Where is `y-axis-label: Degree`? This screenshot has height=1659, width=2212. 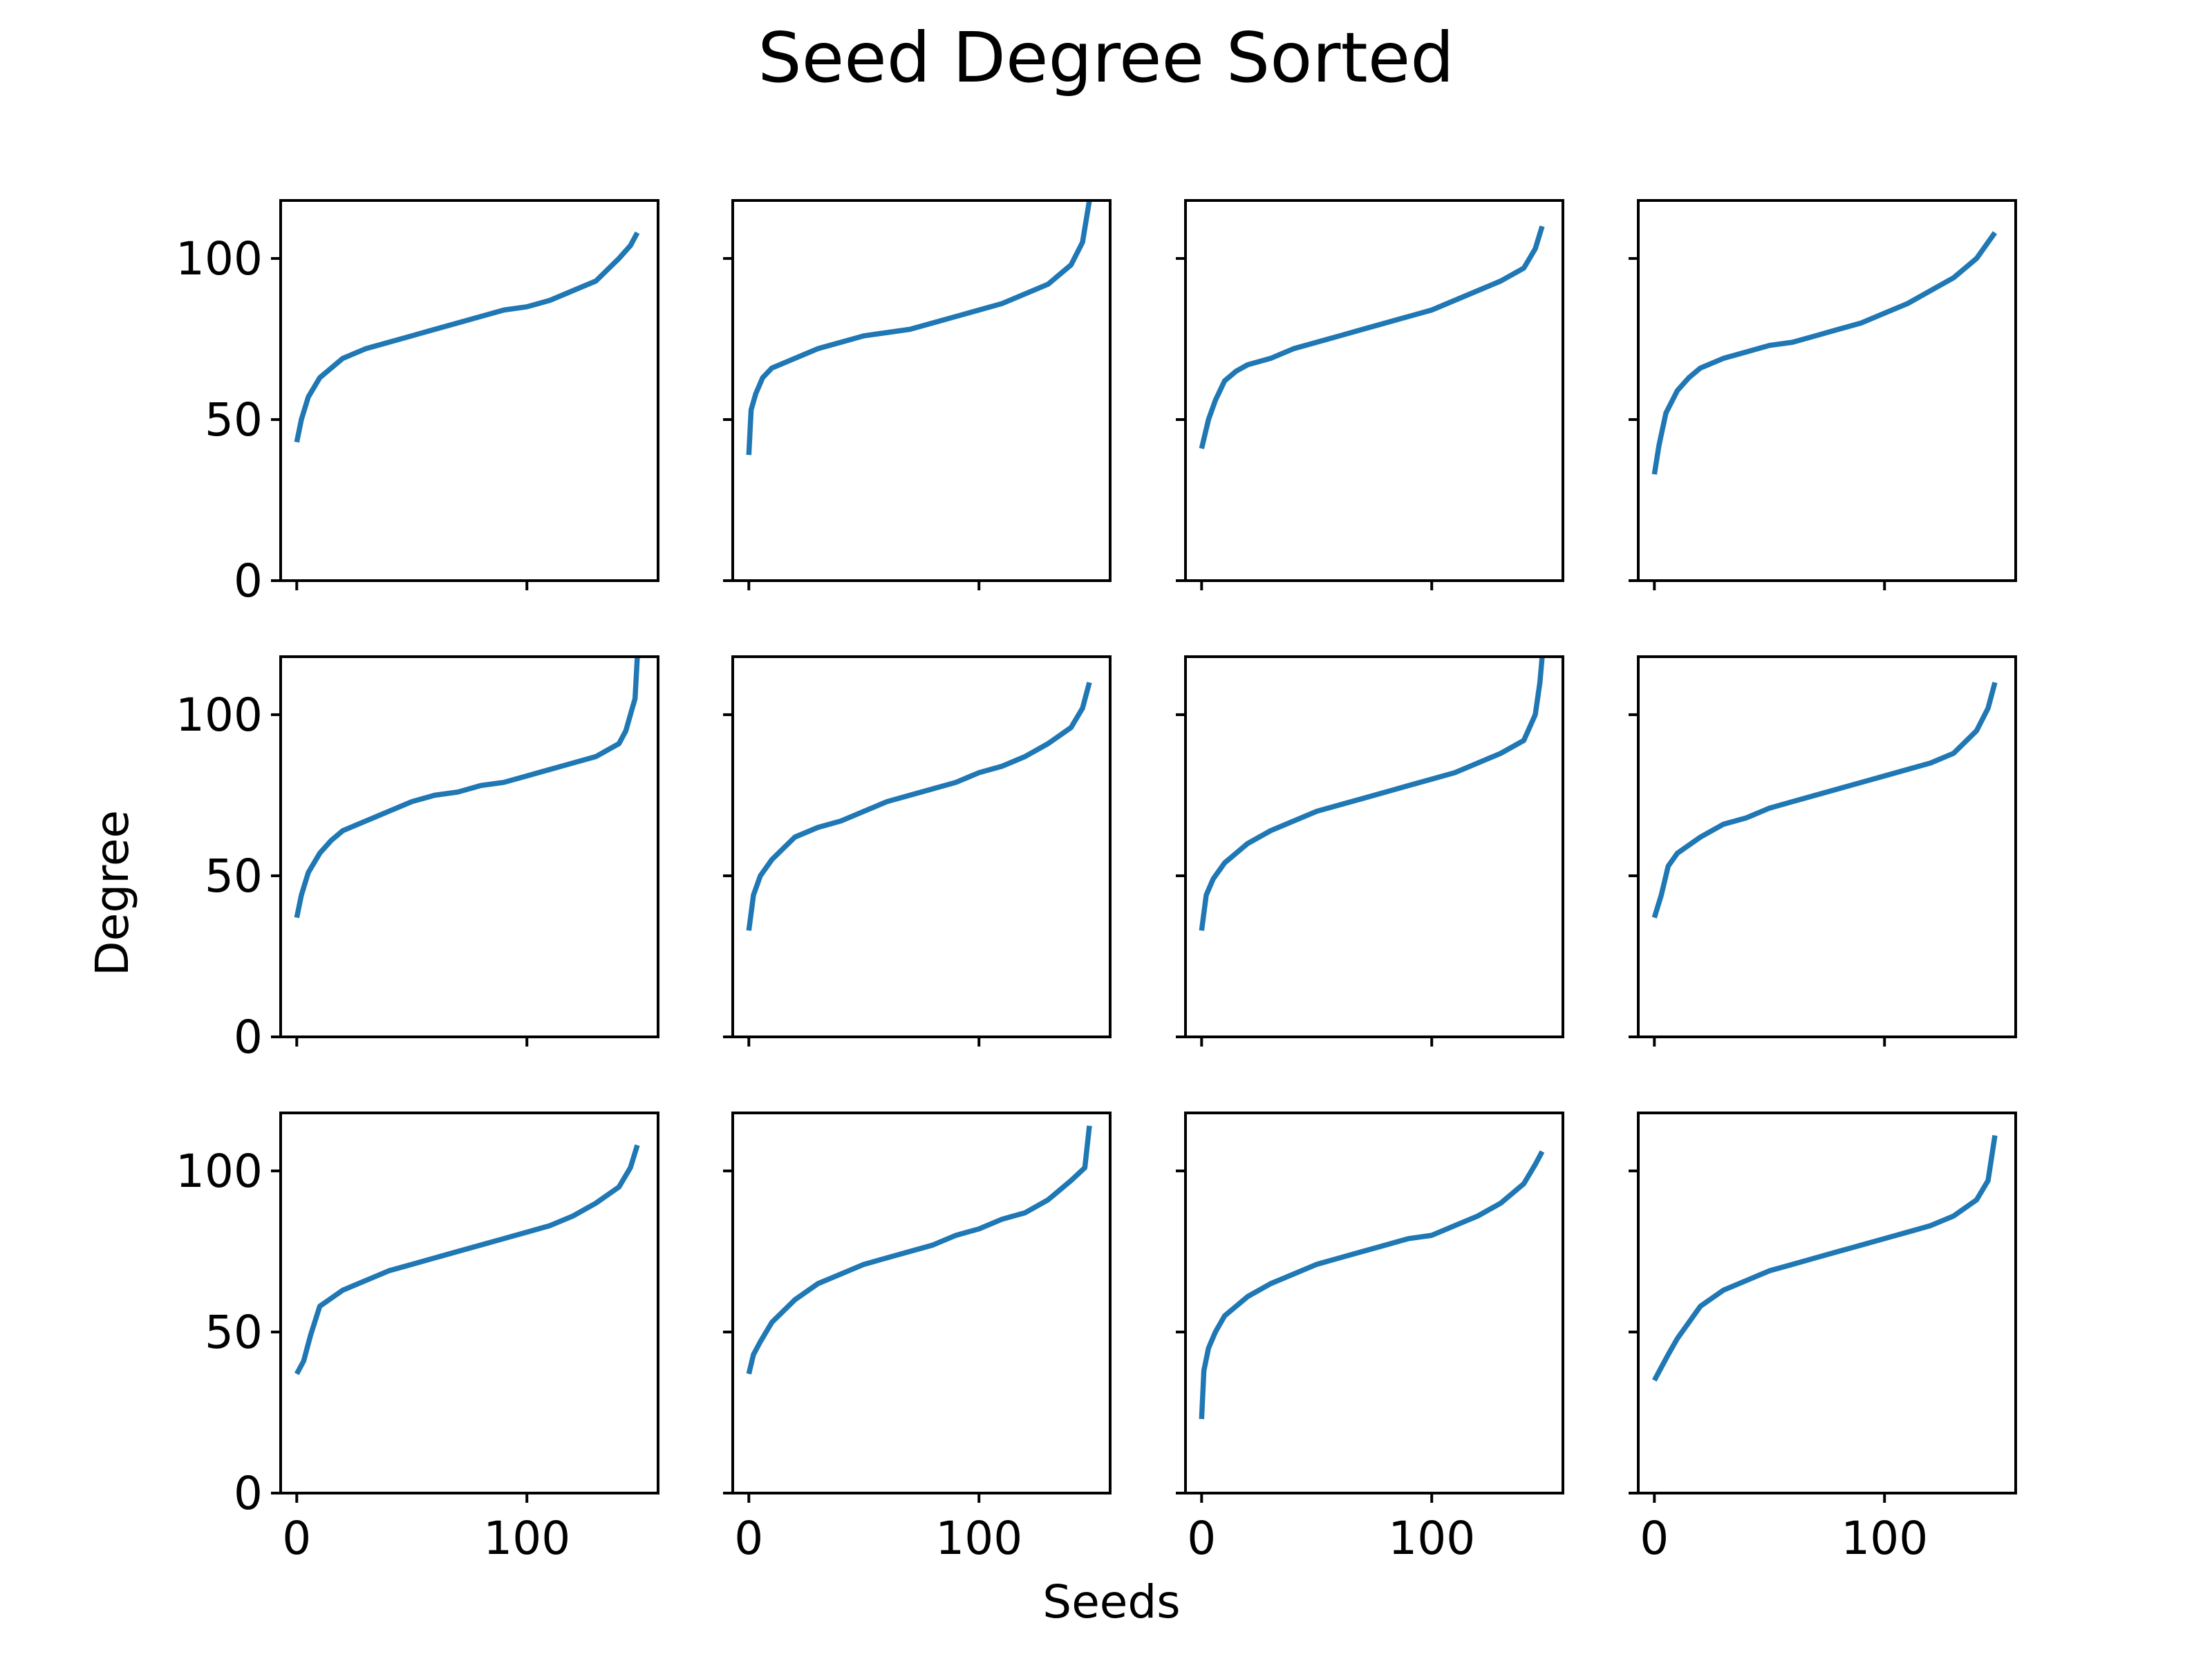 y-axis-label: Degree is located at coordinates (112, 893).